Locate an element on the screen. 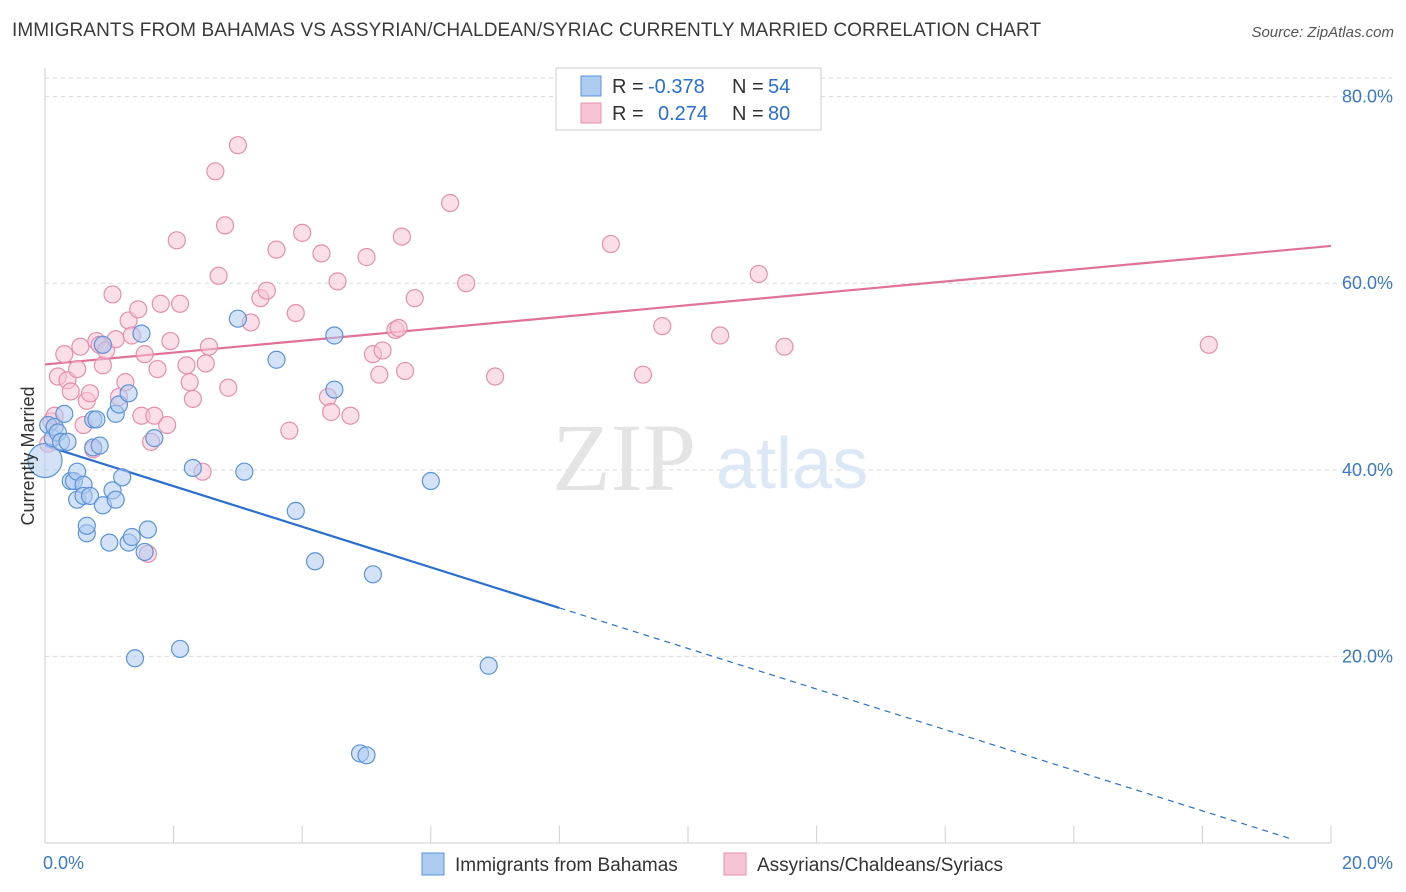  y-tick-label: 40.0% is located at coordinates (1367, 470).